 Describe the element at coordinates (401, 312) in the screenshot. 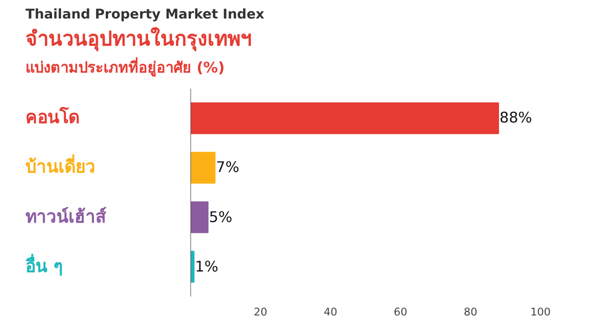

I see `x-tick-label: 60` at that location.